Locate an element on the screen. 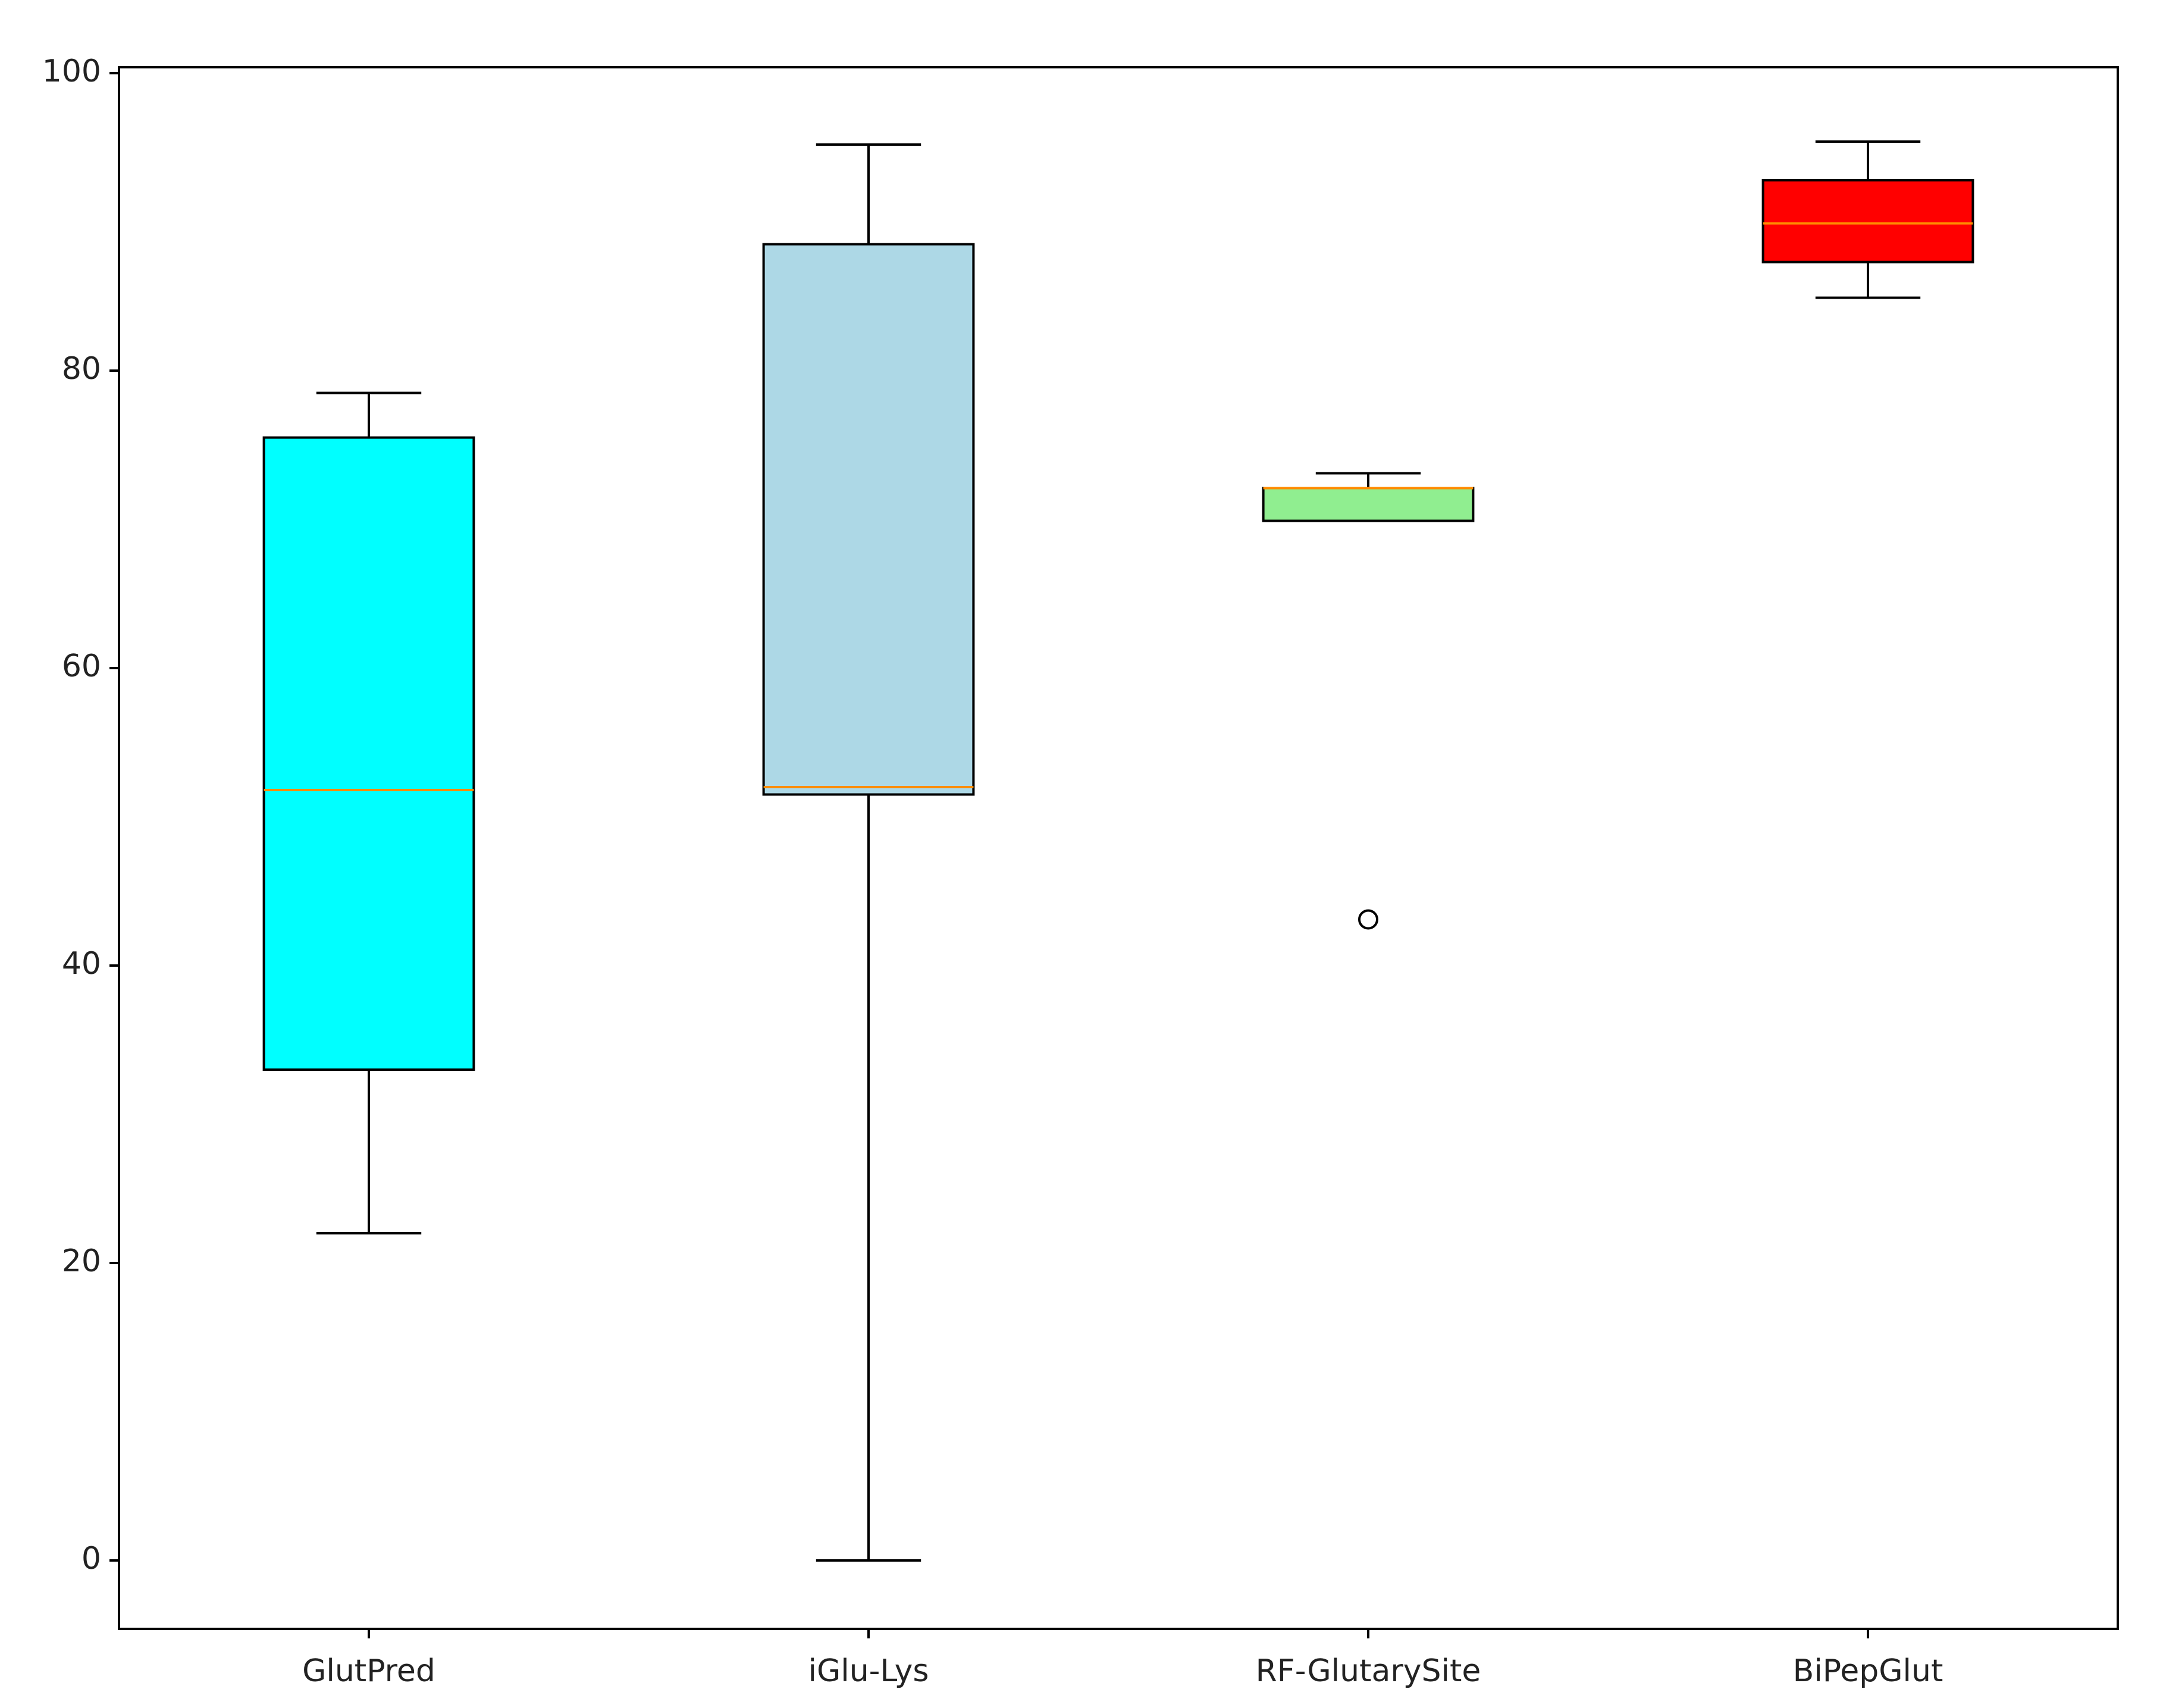 Image resolution: width=2163 pixels, height=1708 pixels. box-group-RF-GlutarySite is located at coordinates (1368, 701).